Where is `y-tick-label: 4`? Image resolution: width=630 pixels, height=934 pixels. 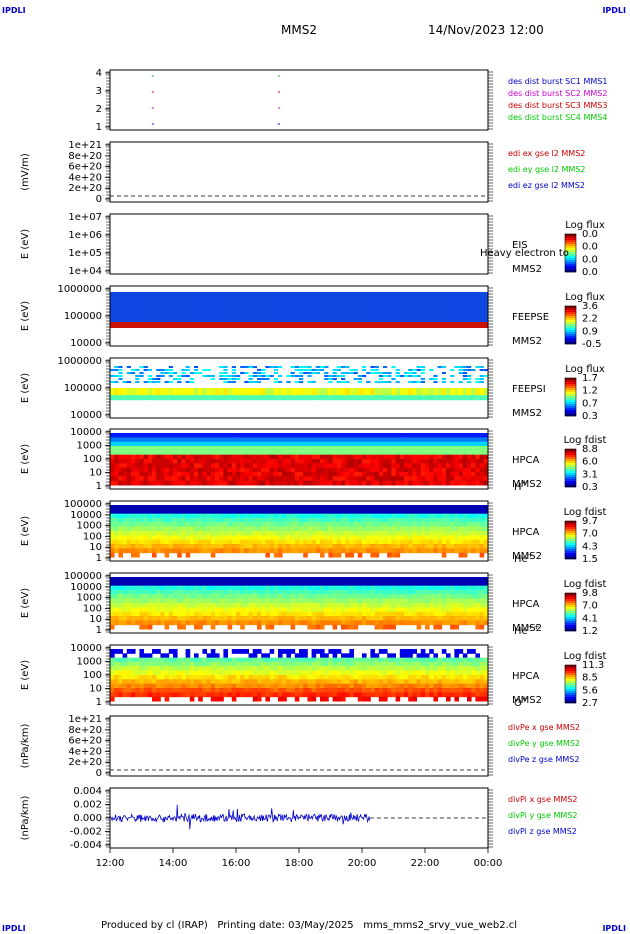
y-tick-label: 4 is located at coordinates (99, 73).